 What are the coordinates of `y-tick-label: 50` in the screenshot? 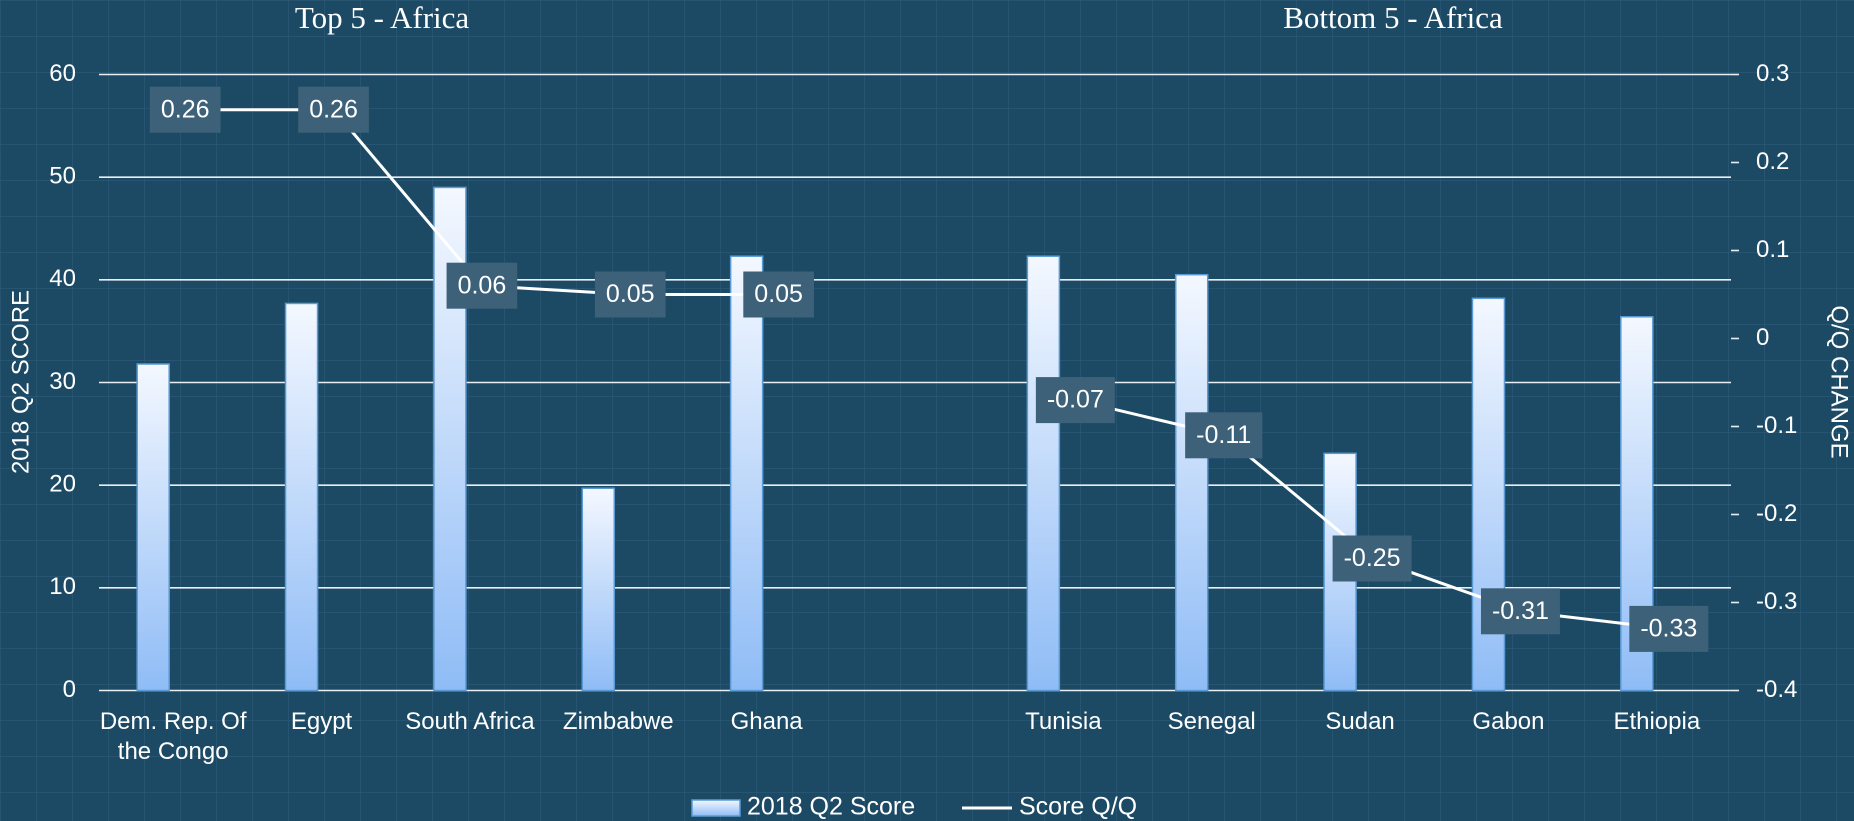 It's located at (62, 176).